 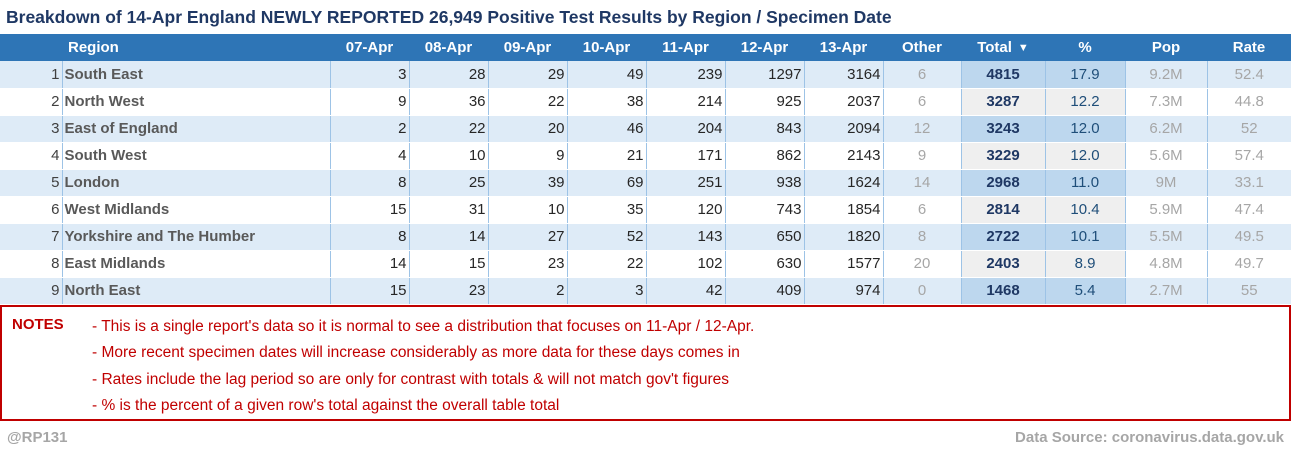 What do you see at coordinates (685, 237) in the screenshot?
I see `cell-11-apr: 143` at bounding box center [685, 237].